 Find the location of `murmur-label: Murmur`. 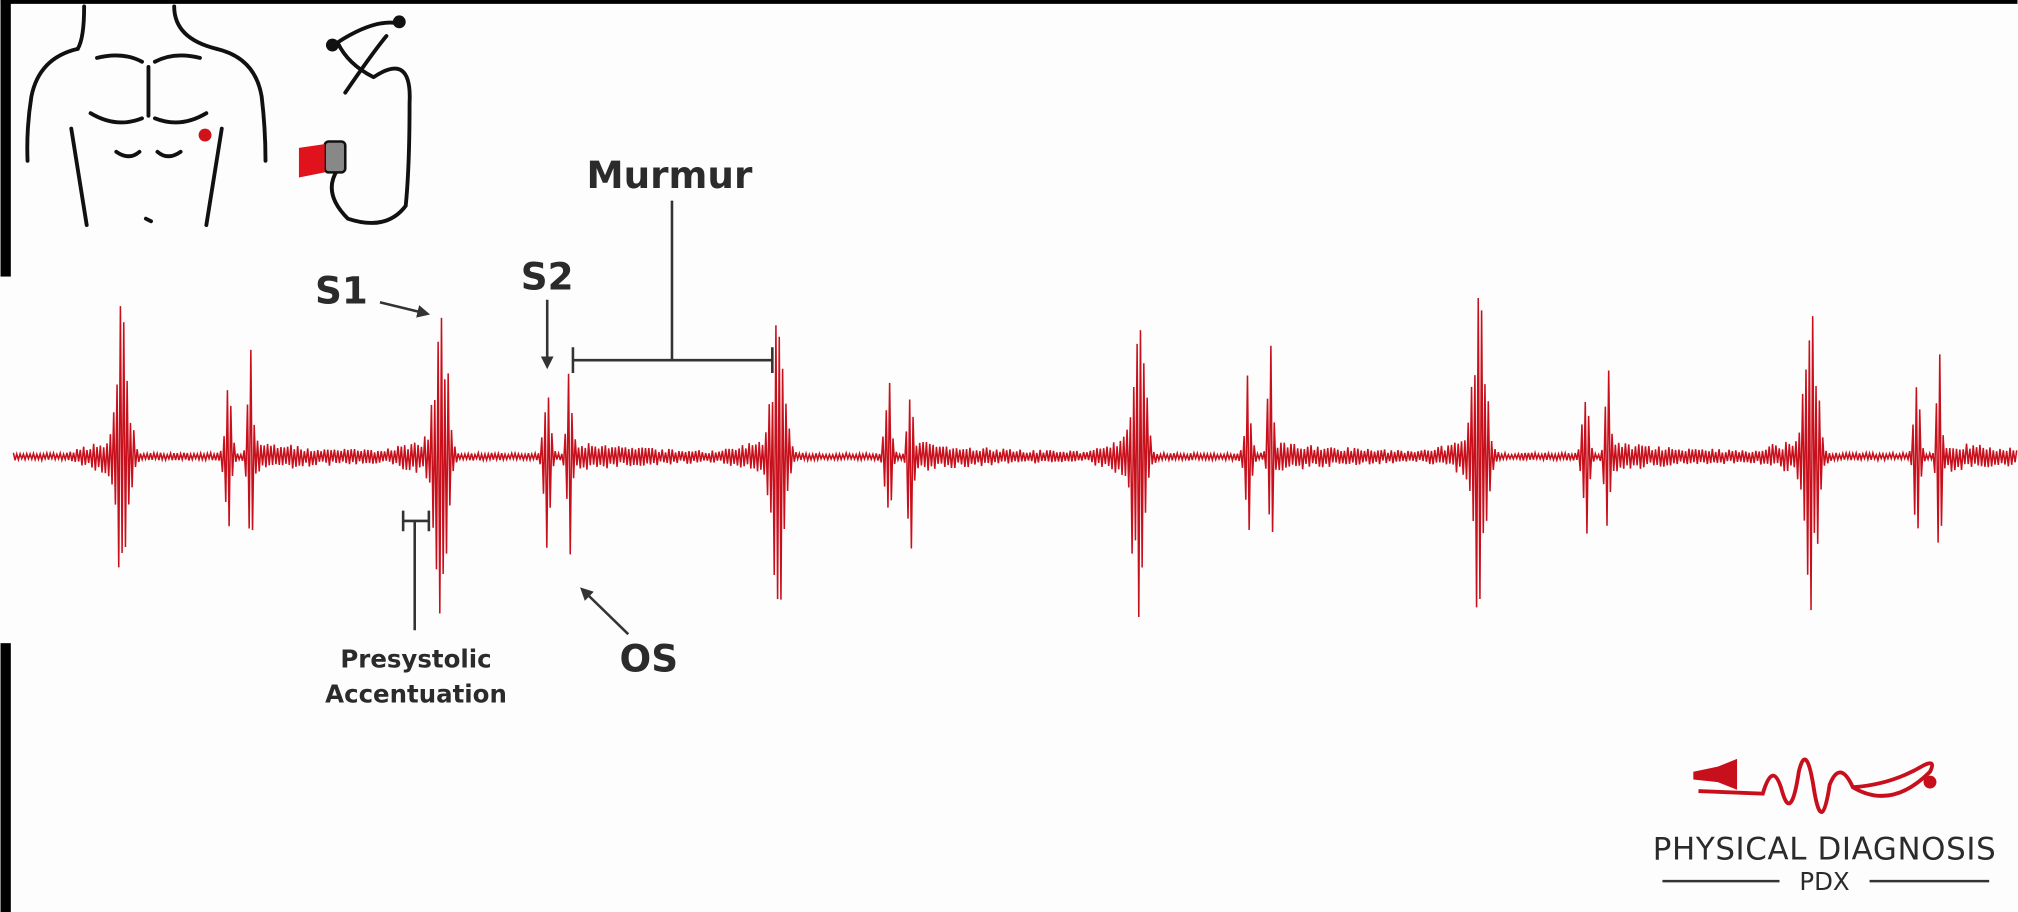

murmur-label: Murmur is located at coordinates (669, 175).